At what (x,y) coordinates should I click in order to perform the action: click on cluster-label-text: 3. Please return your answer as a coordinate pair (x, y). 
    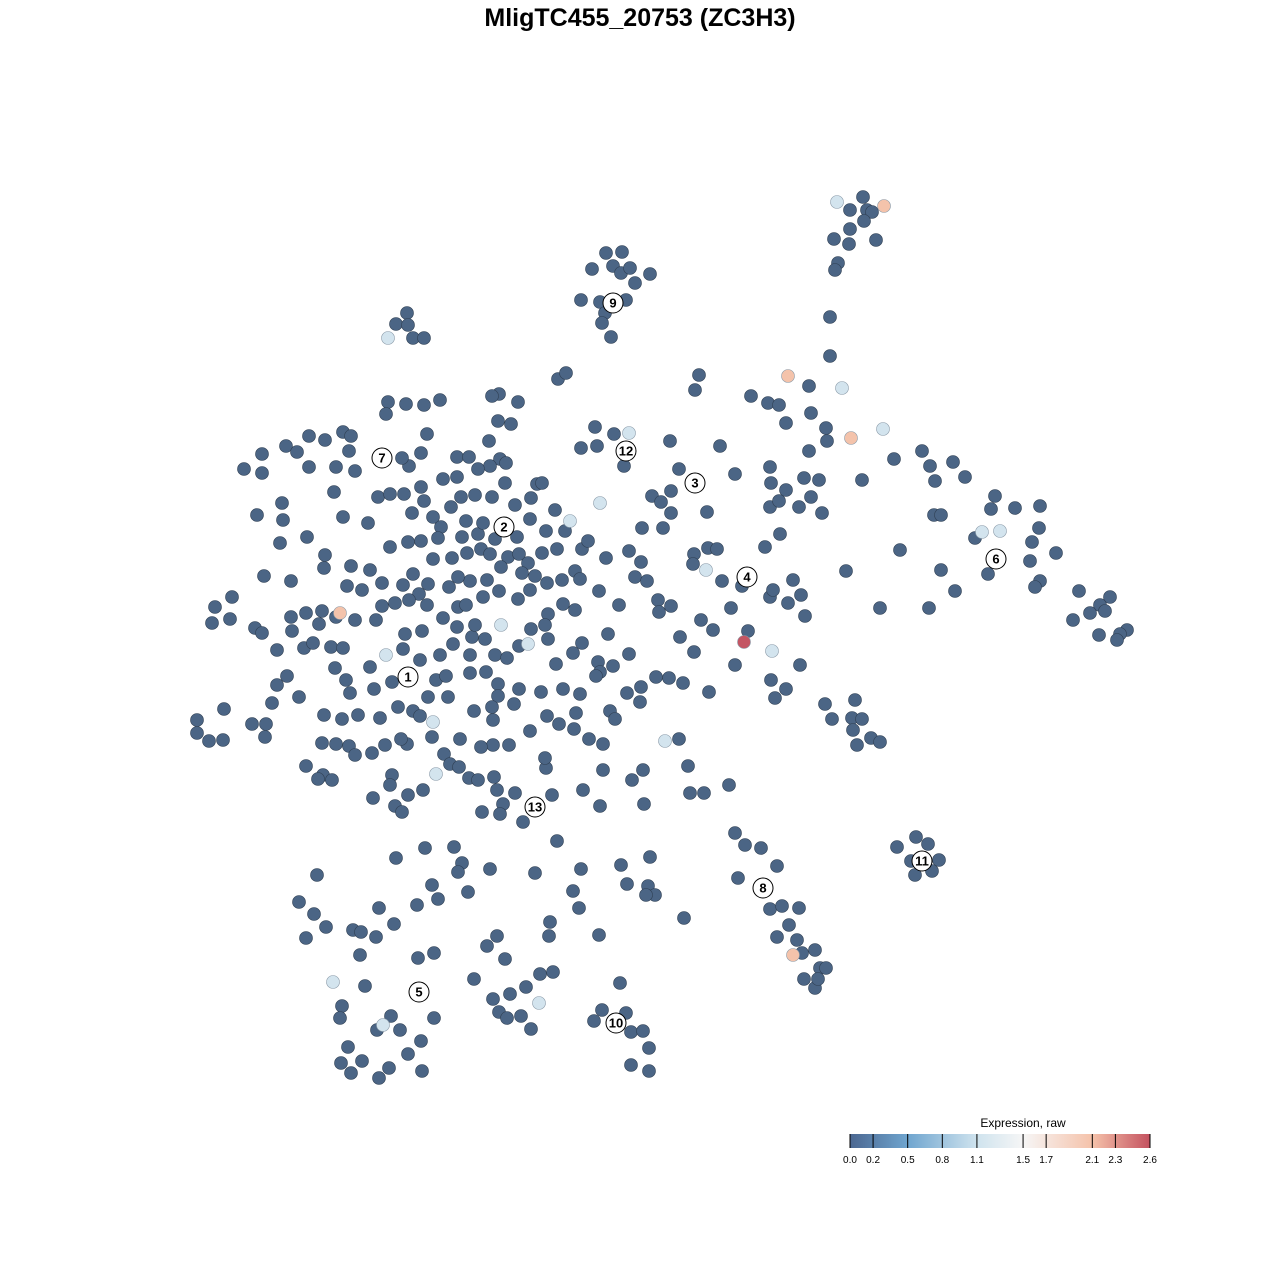
    Looking at the image, I should click on (694, 483).